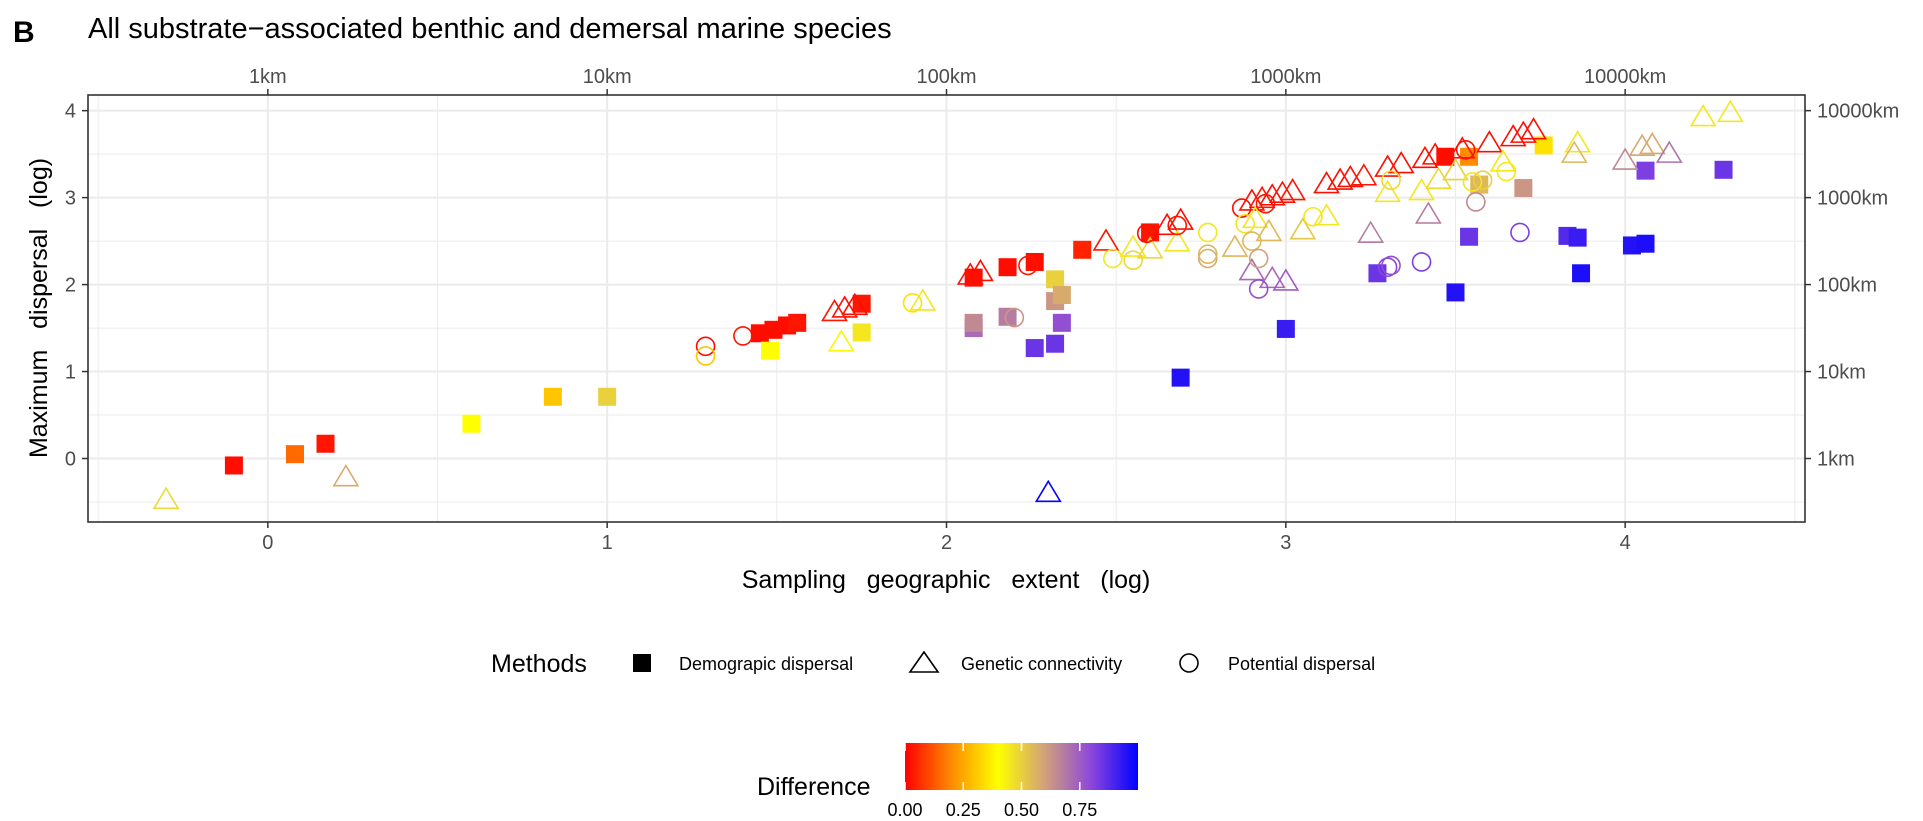  Describe the element at coordinates (1847, 286) in the screenshot. I see `y-right-tick-label: 100km` at that location.